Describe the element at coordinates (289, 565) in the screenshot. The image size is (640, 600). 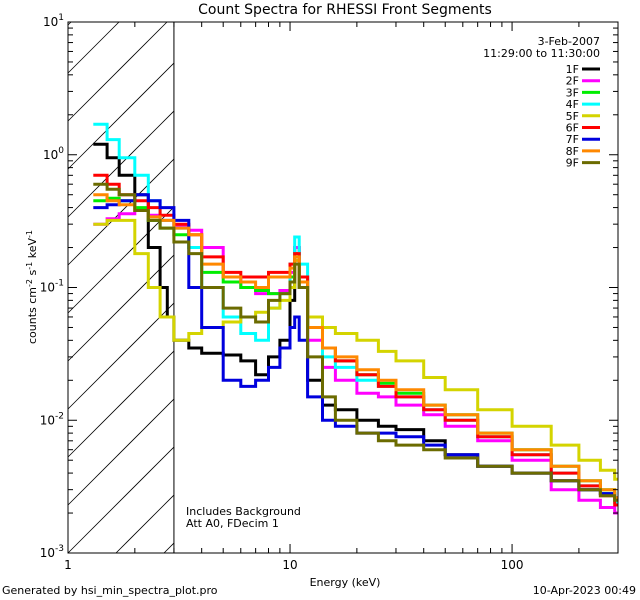
I see `x-tick-label: 10` at that location.